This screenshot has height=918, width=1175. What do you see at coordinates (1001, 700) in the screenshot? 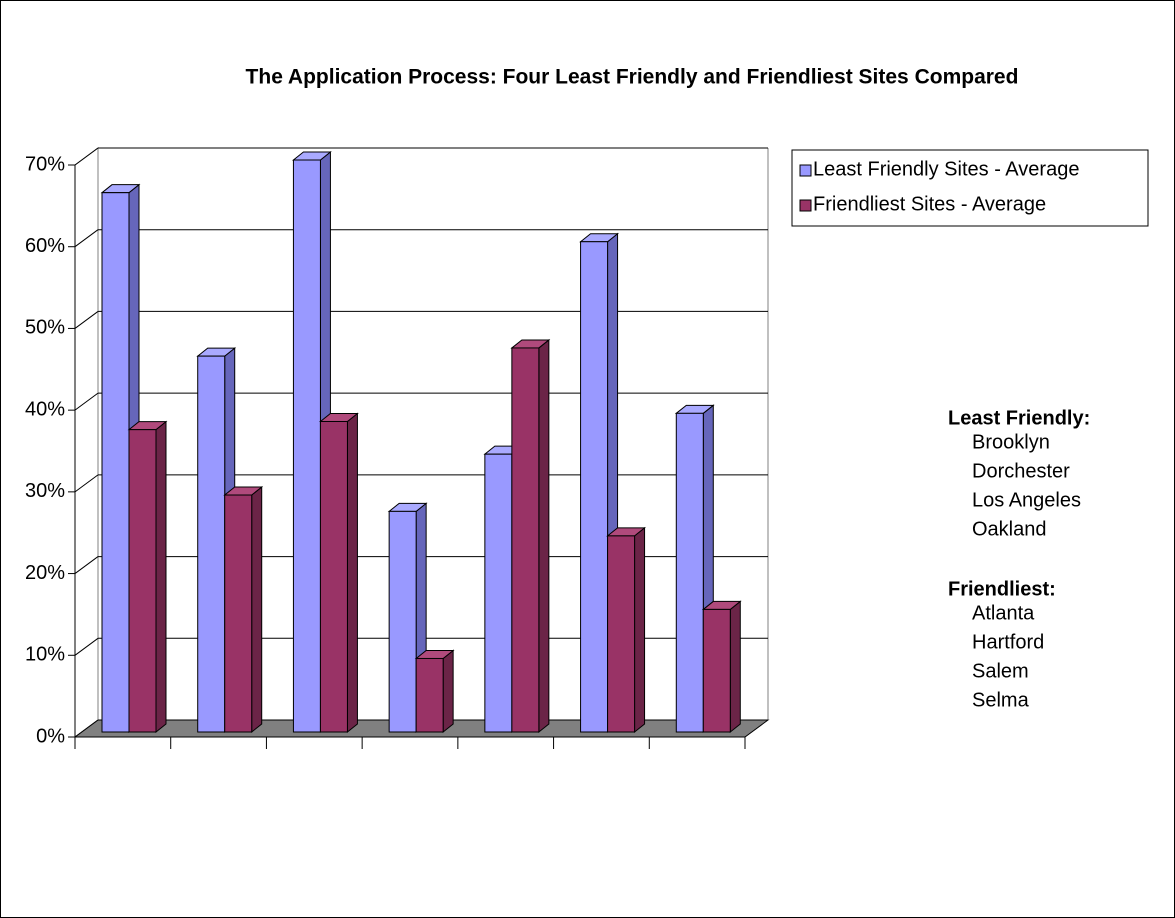
I see `annotation-item: Selma` at bounding box center [1001, 700].